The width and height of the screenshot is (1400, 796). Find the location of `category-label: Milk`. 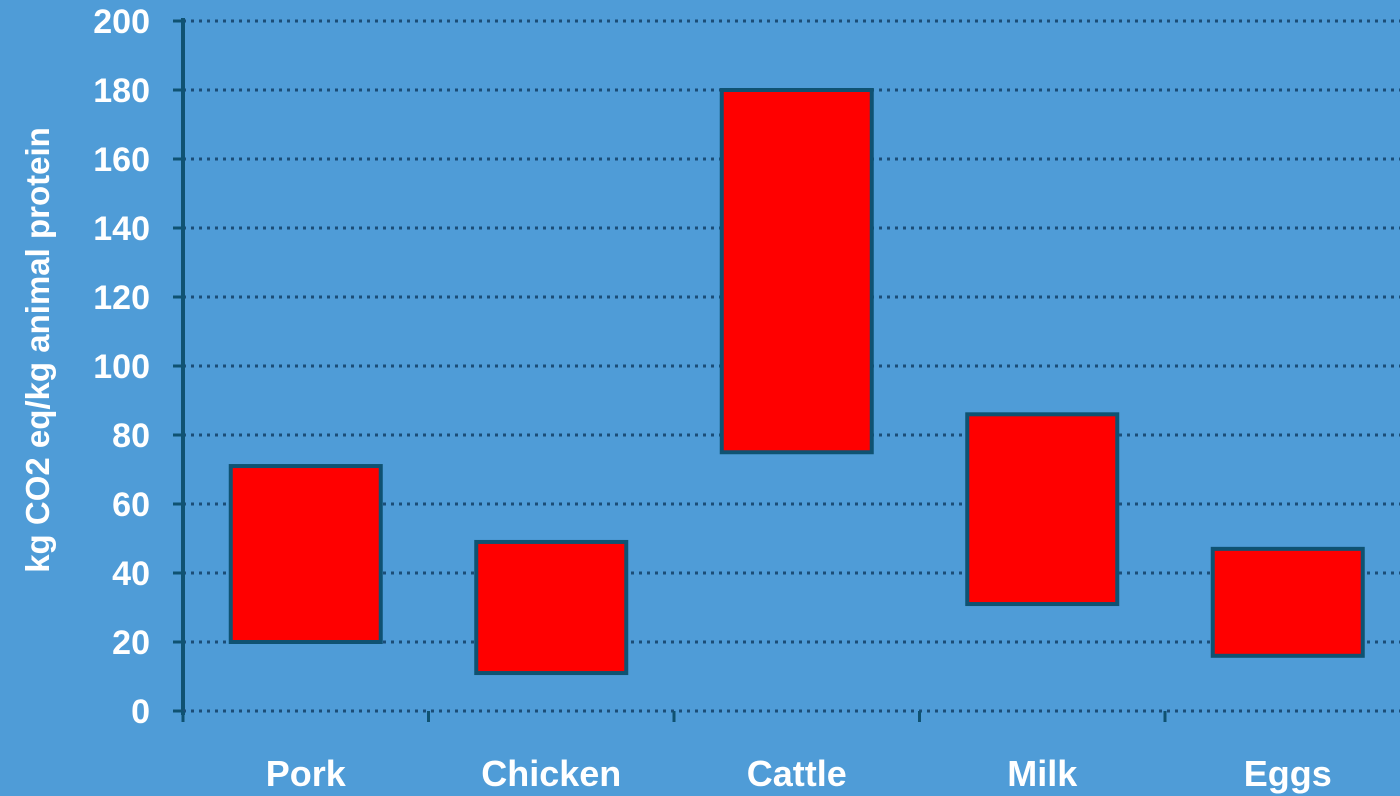

category-label: Milk is located at coordinates (1042, 773).